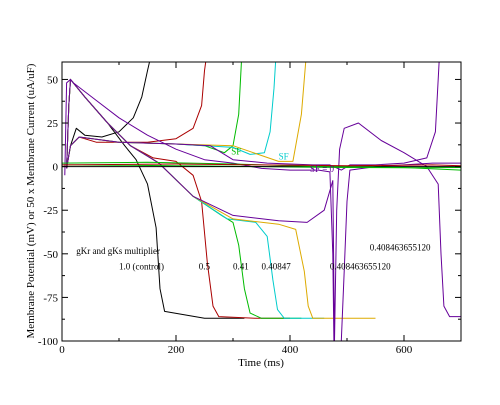  What do you see at coordinates (290, 350) in the screenshot?
I see `x-tick-label: 400` at bounding box center [290, 350].